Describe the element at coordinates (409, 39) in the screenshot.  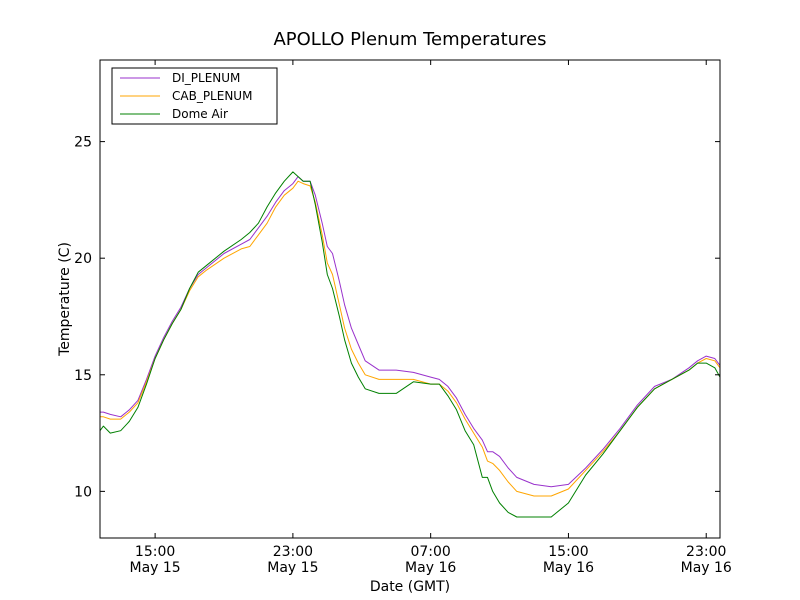
I see `chart-title: APOLLO Plenum Temperatures` at that location.